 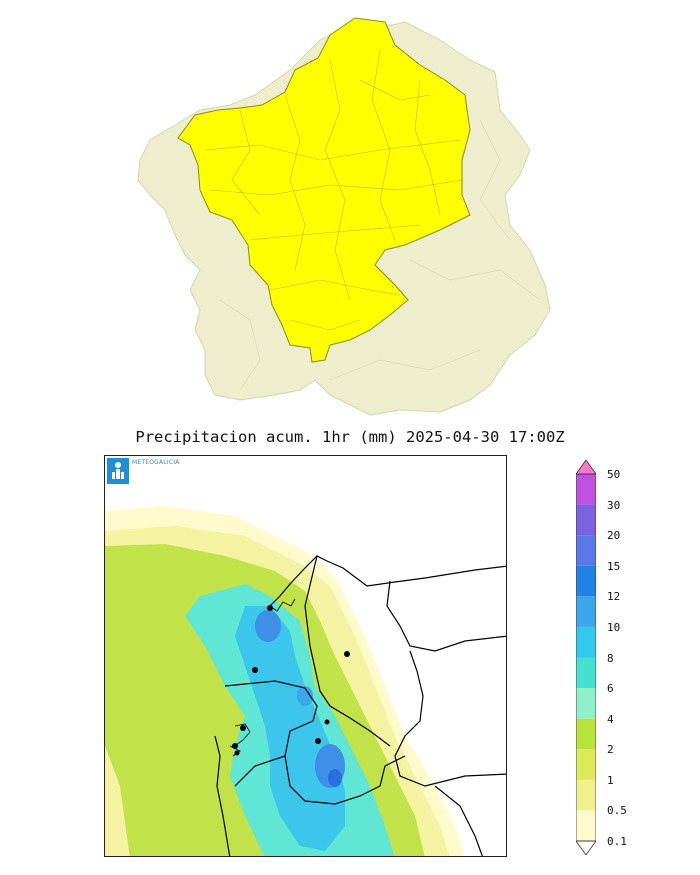 I want to click on region-boundaries, so click(x=360, y=705).